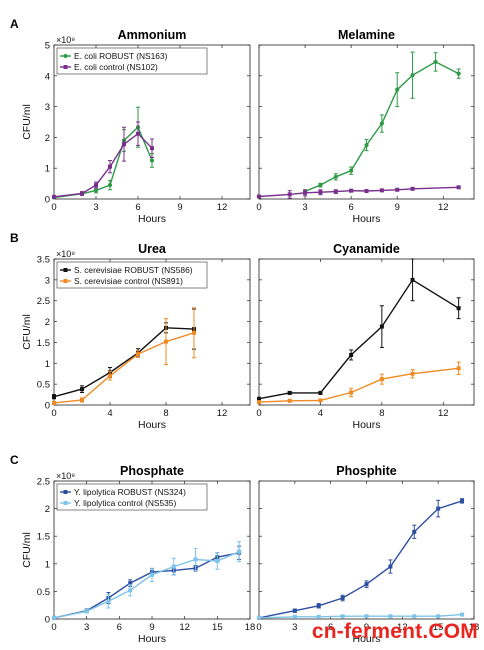  Describe the element at coordinates (43, 301) in the screenshot. I see `y-tick-label: 2.5` at that location.